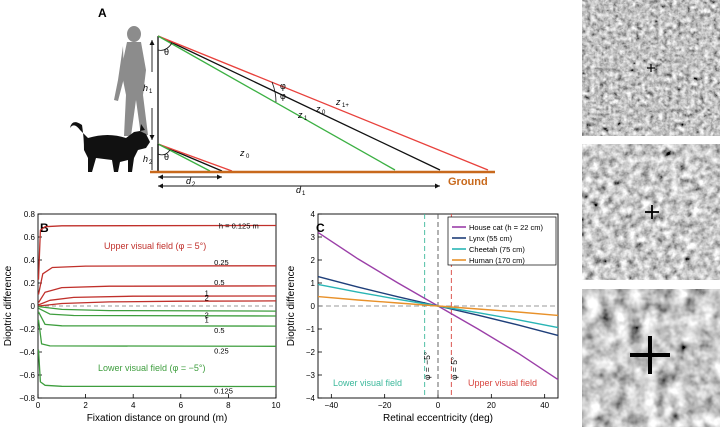 This screenshot has width=720, height=427. What do you see at coordinates (27, 329) in the screenshot?
I see `plot-b-ytick-label: −0.2` at bounding box center [27, 329].